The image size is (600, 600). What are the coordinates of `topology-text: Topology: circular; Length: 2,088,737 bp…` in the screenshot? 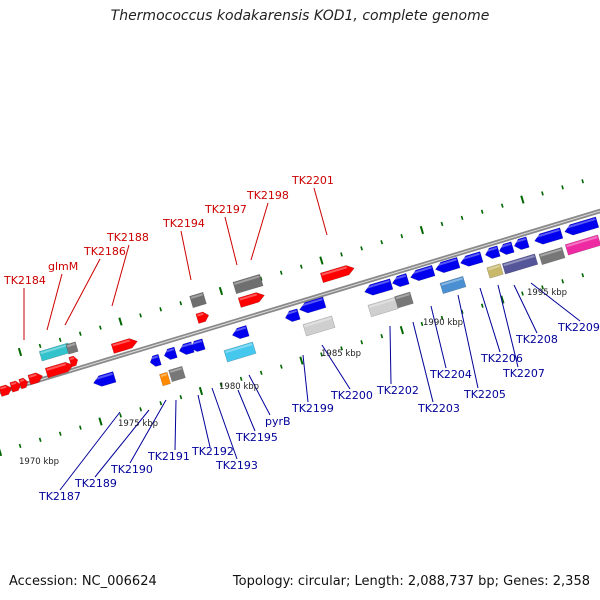 It's located at (411, 581).